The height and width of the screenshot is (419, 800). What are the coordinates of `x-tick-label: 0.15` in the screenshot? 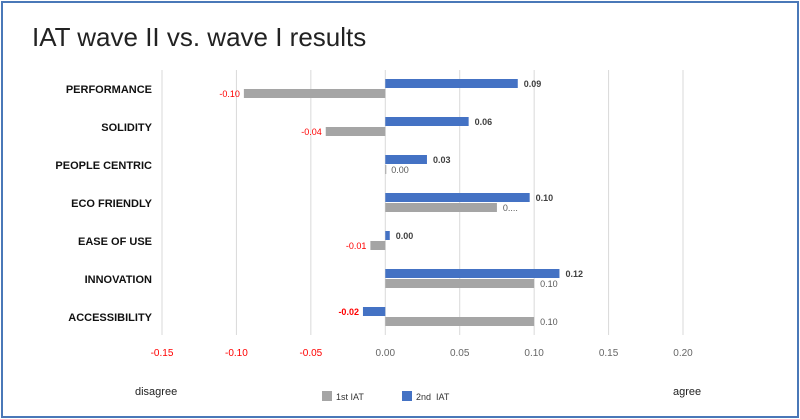 It's located at (609, 353).